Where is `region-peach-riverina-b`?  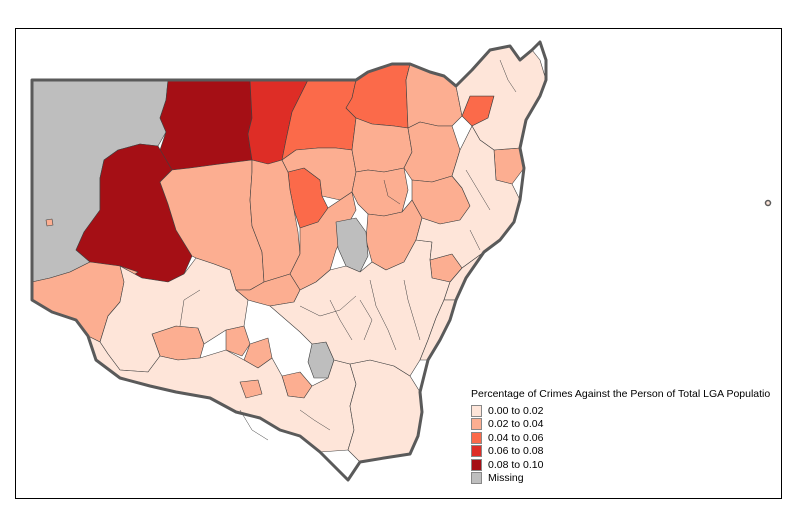
region-peach-riverina-b is located at coordinates (238, 341).